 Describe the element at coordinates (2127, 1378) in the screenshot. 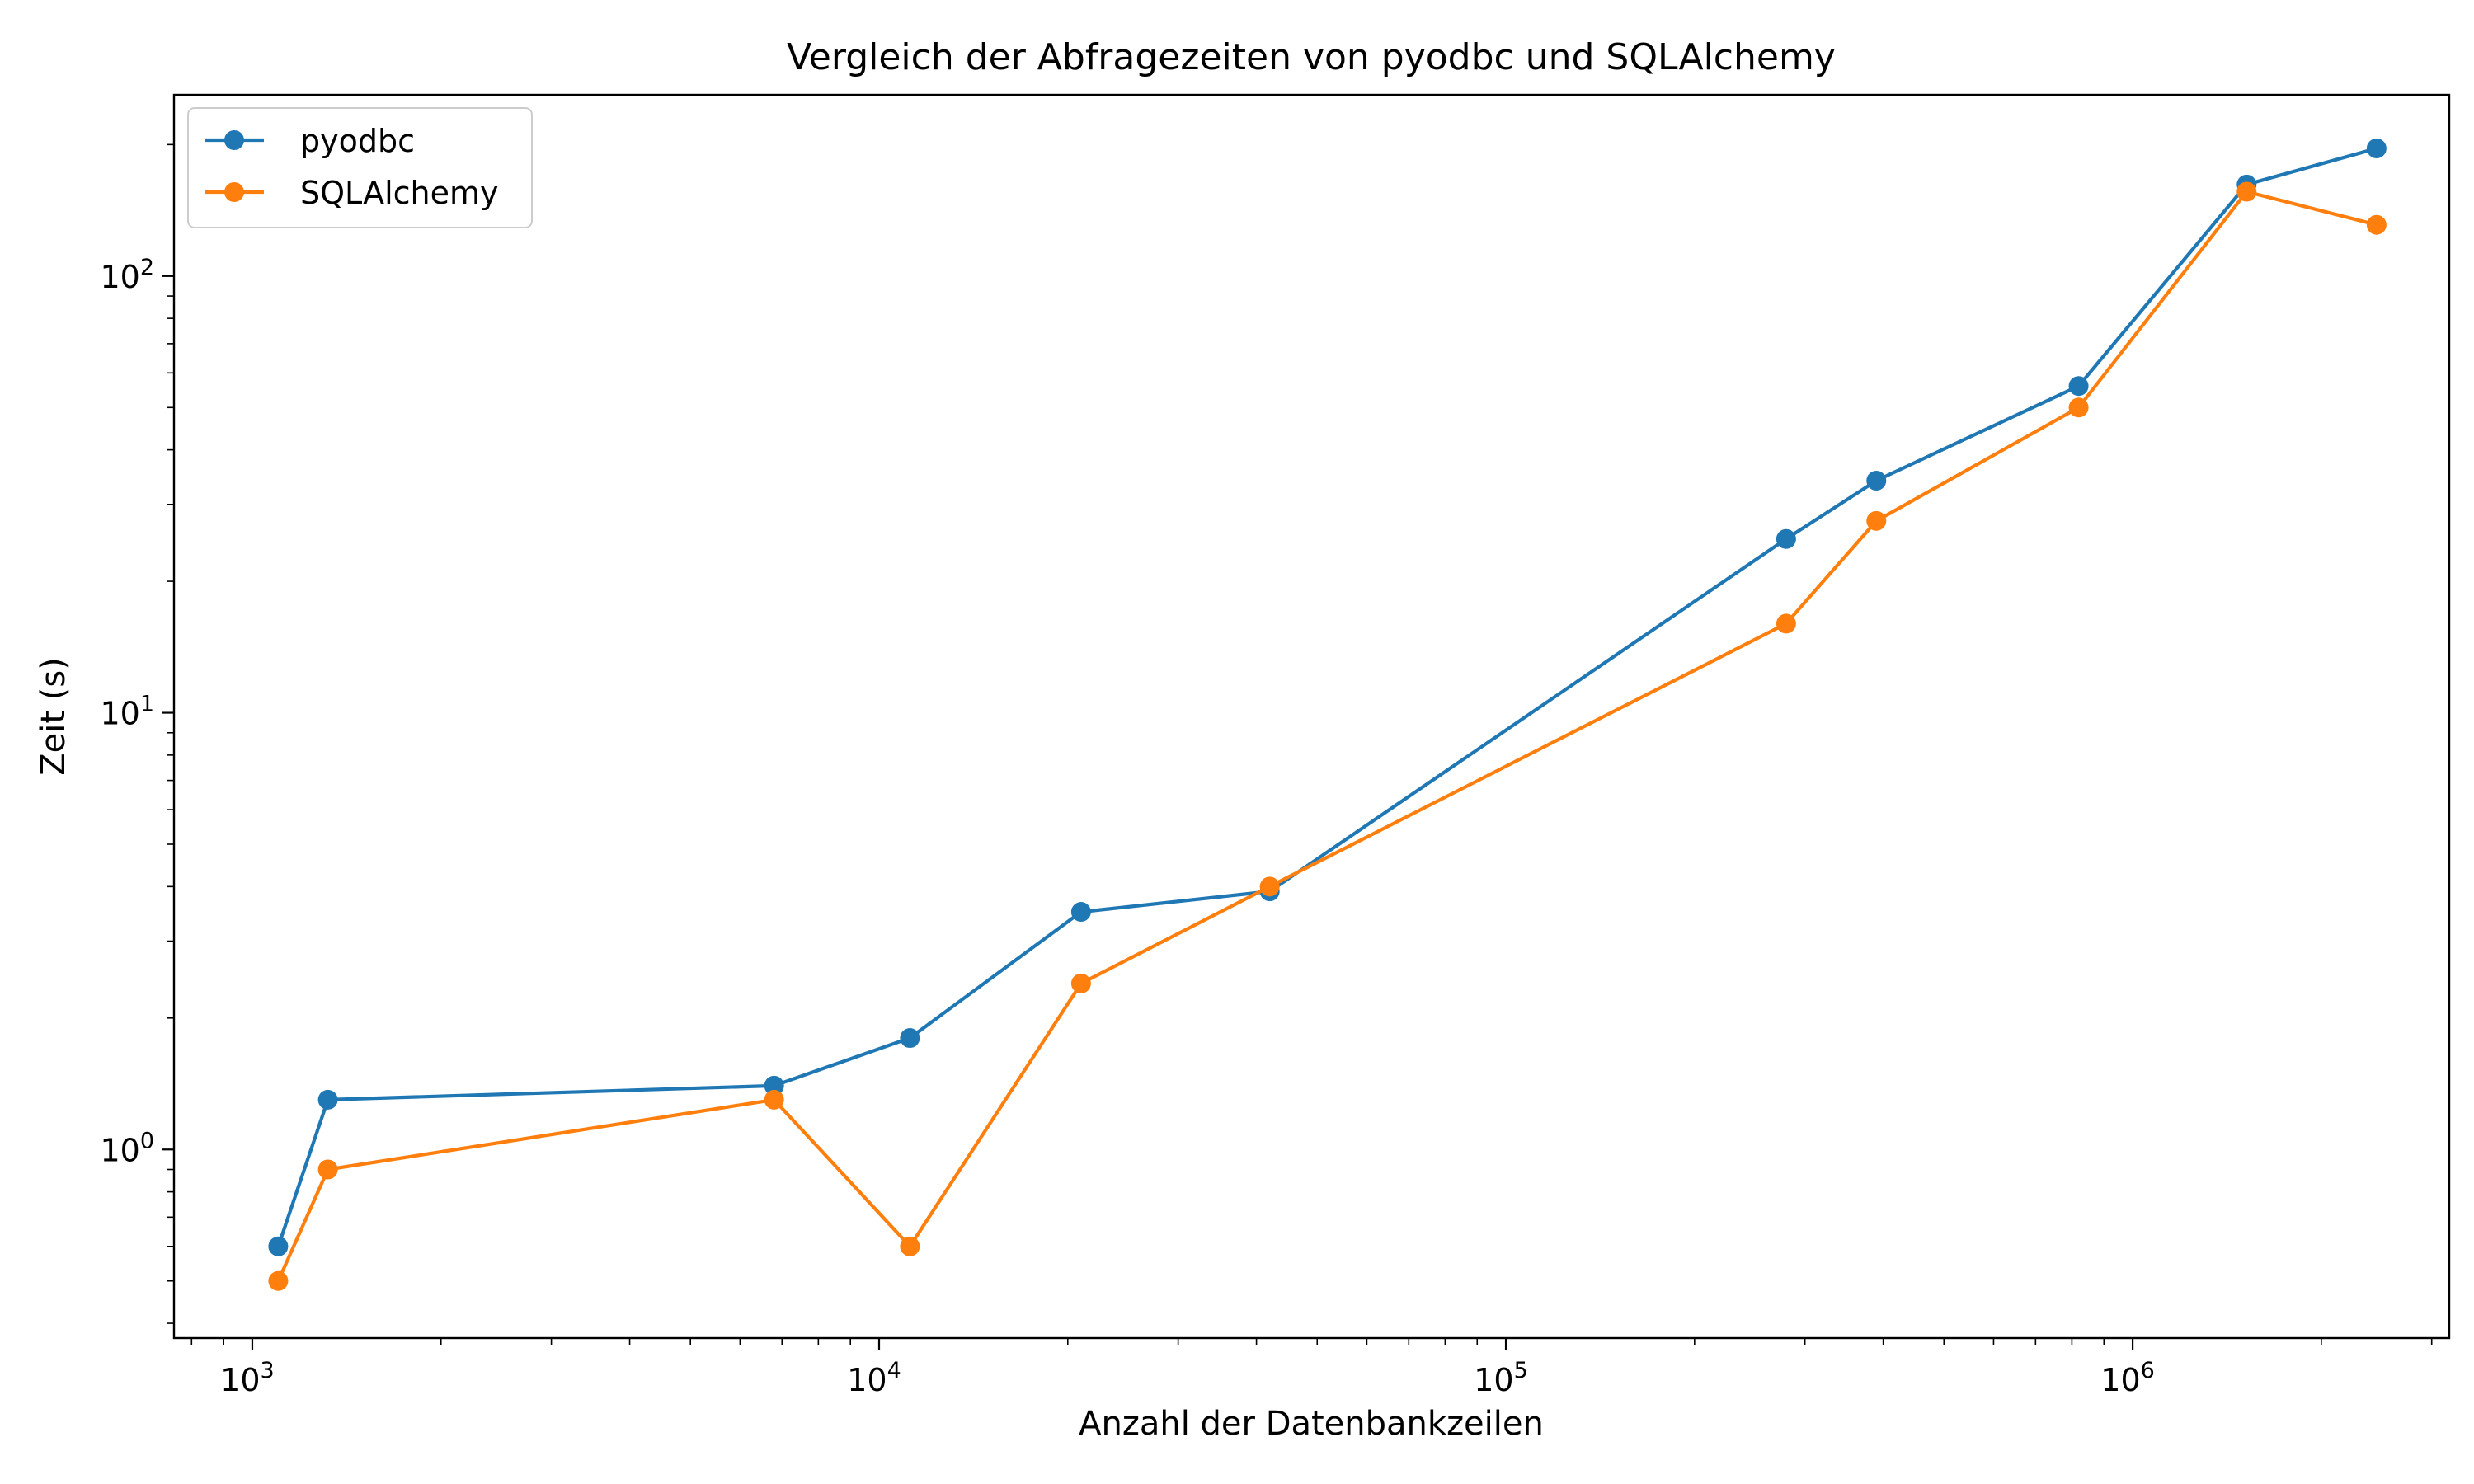

I see `x-tick-label: 106` at that location.